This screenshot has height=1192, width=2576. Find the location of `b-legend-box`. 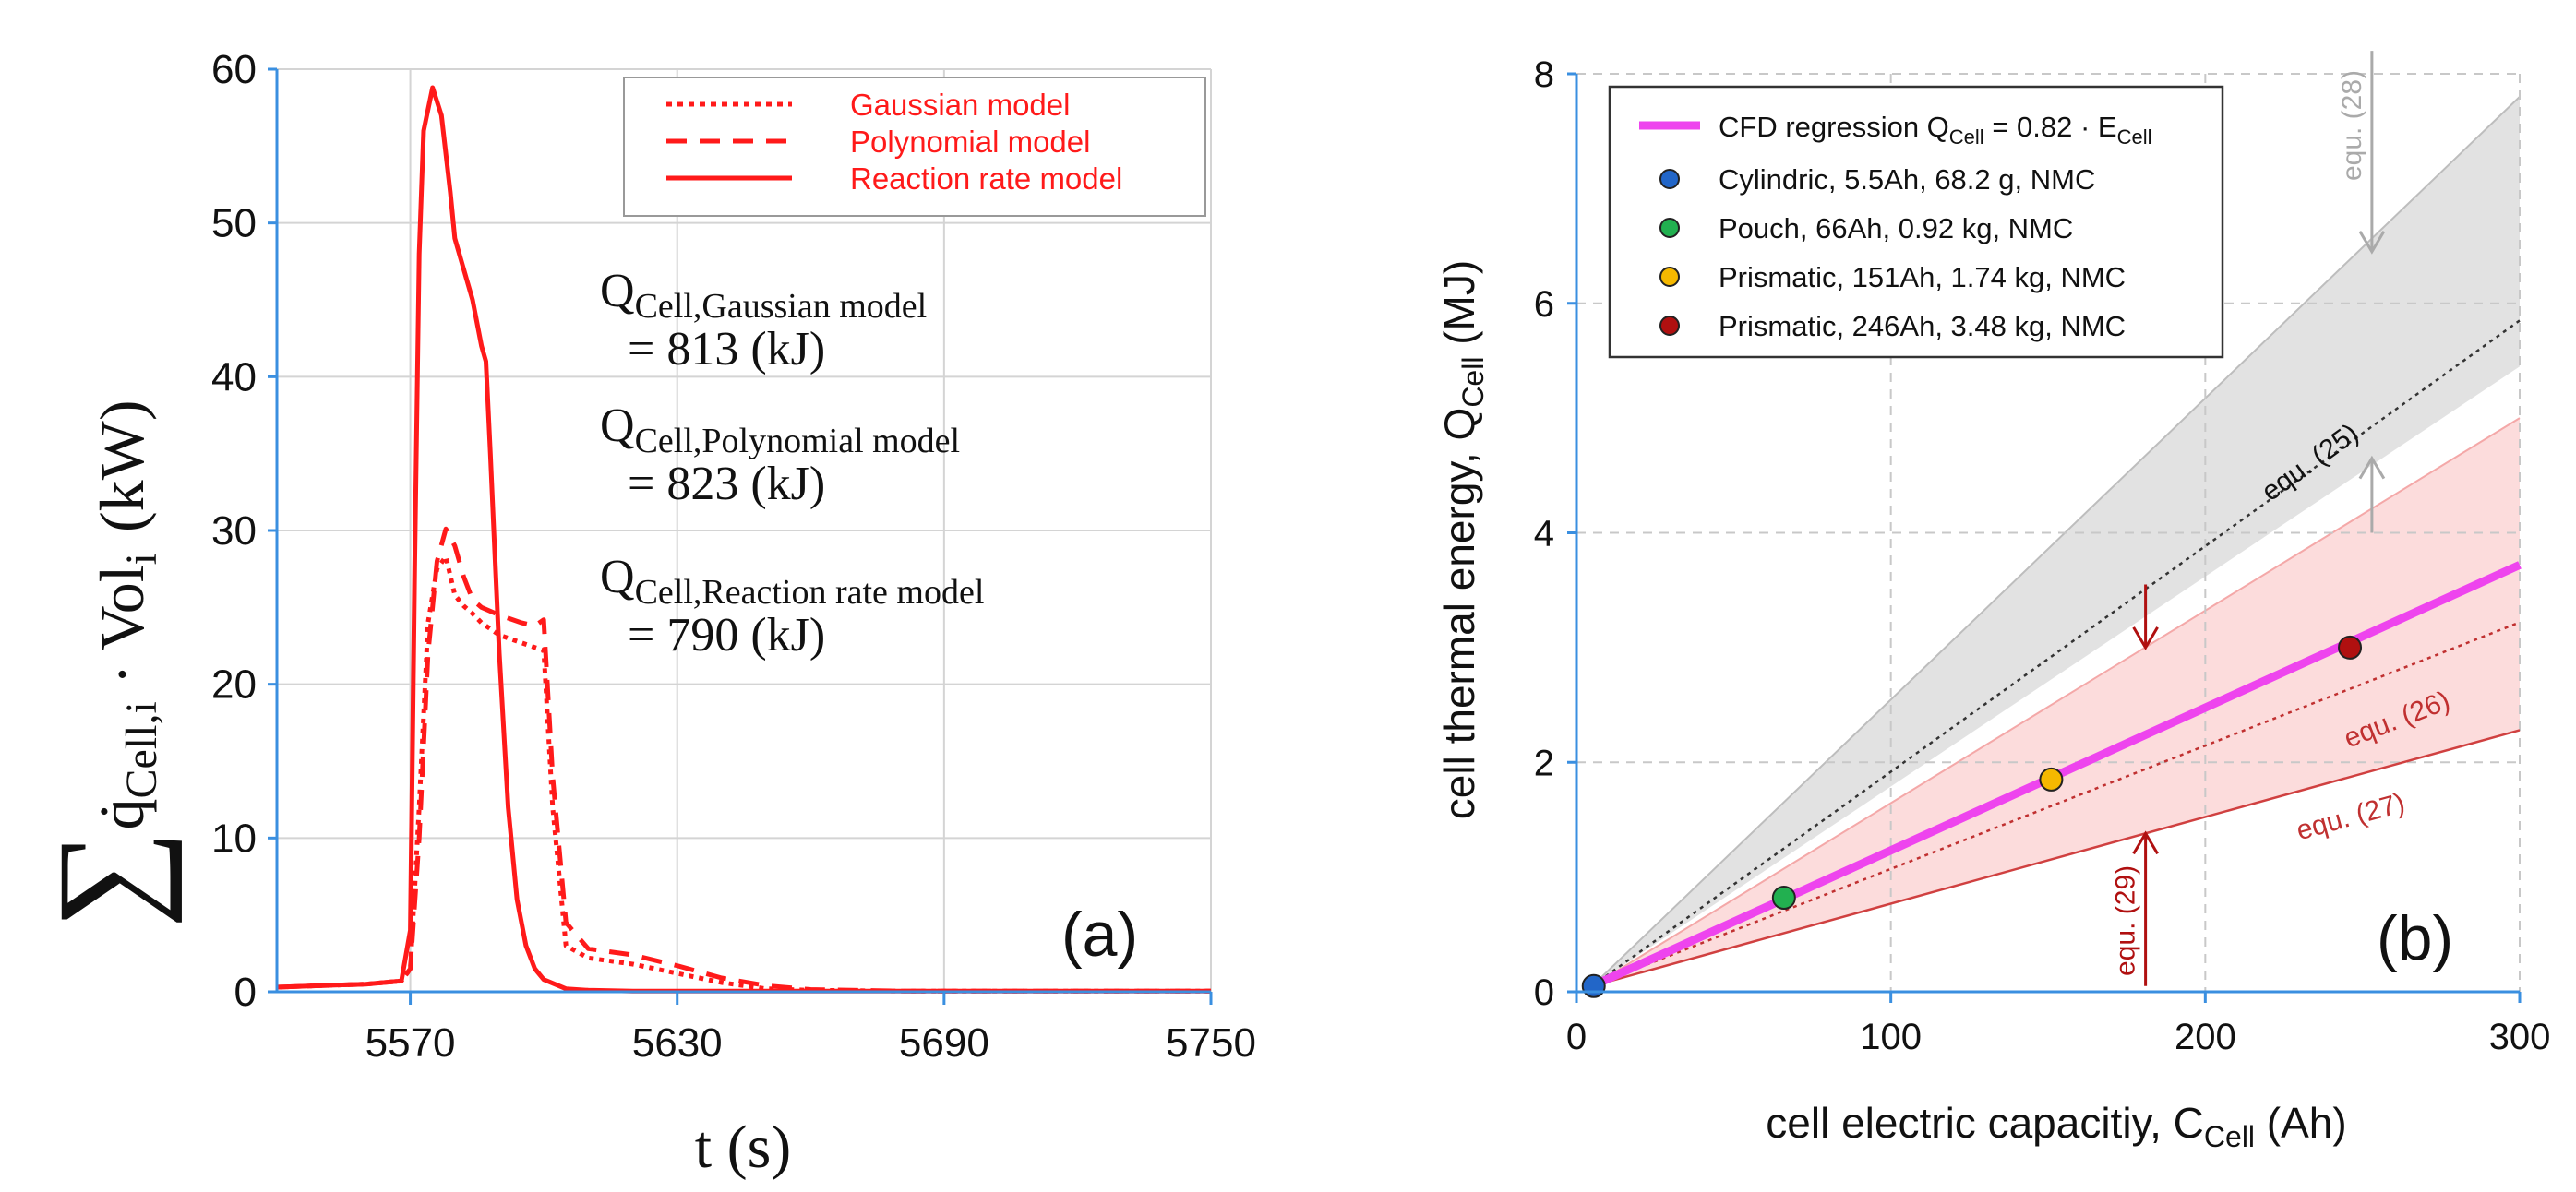

b-legend-box is located at coordinates (1916, 222).